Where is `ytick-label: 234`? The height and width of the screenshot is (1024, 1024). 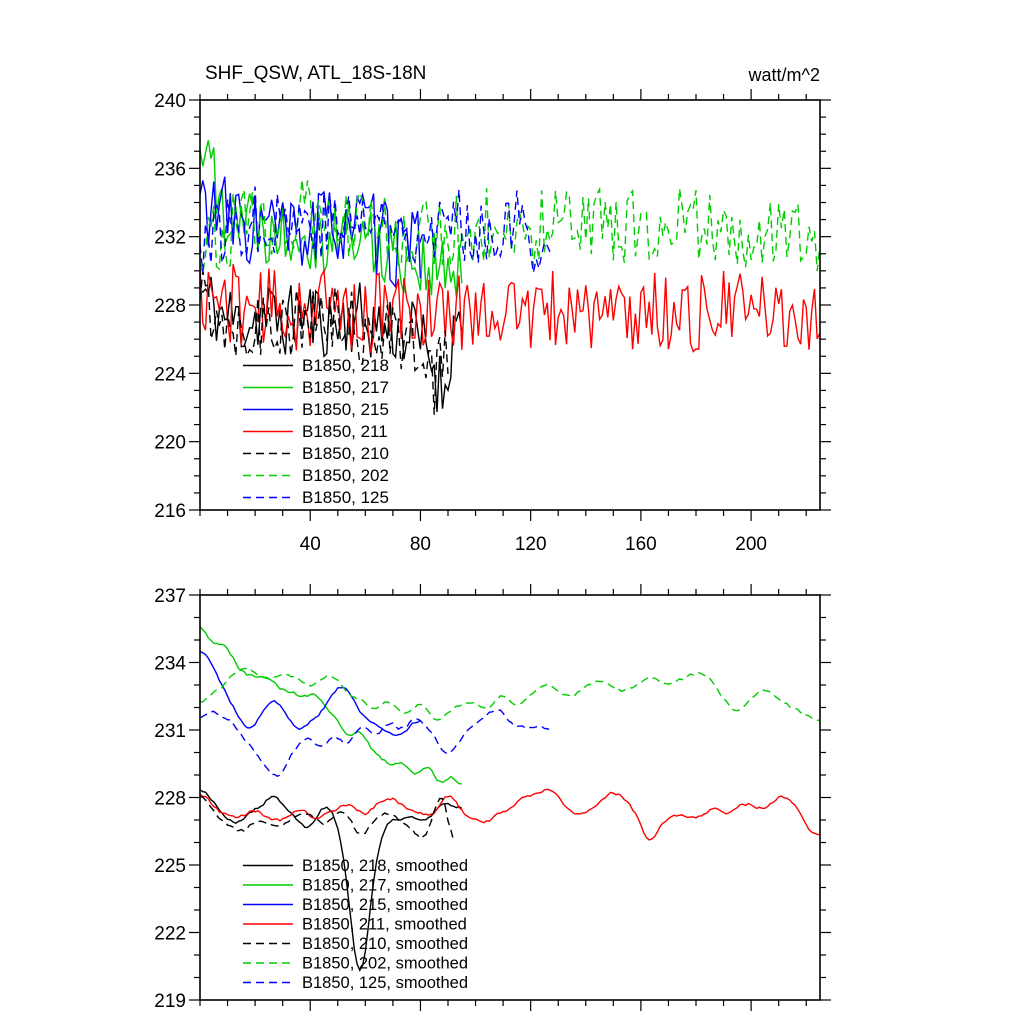 ytick-label: 234 is located at coordinates (170, 664).